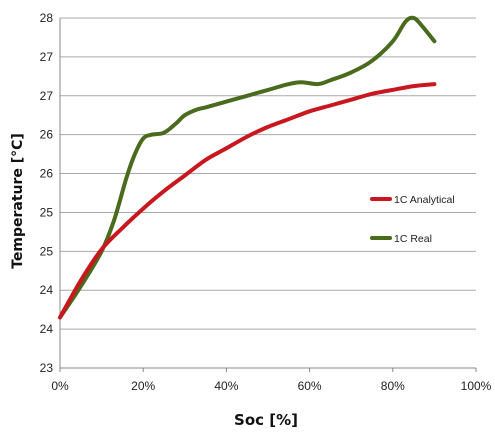  I want to click on legend-label-analytical: 1C Analytical, so click(424, 200).